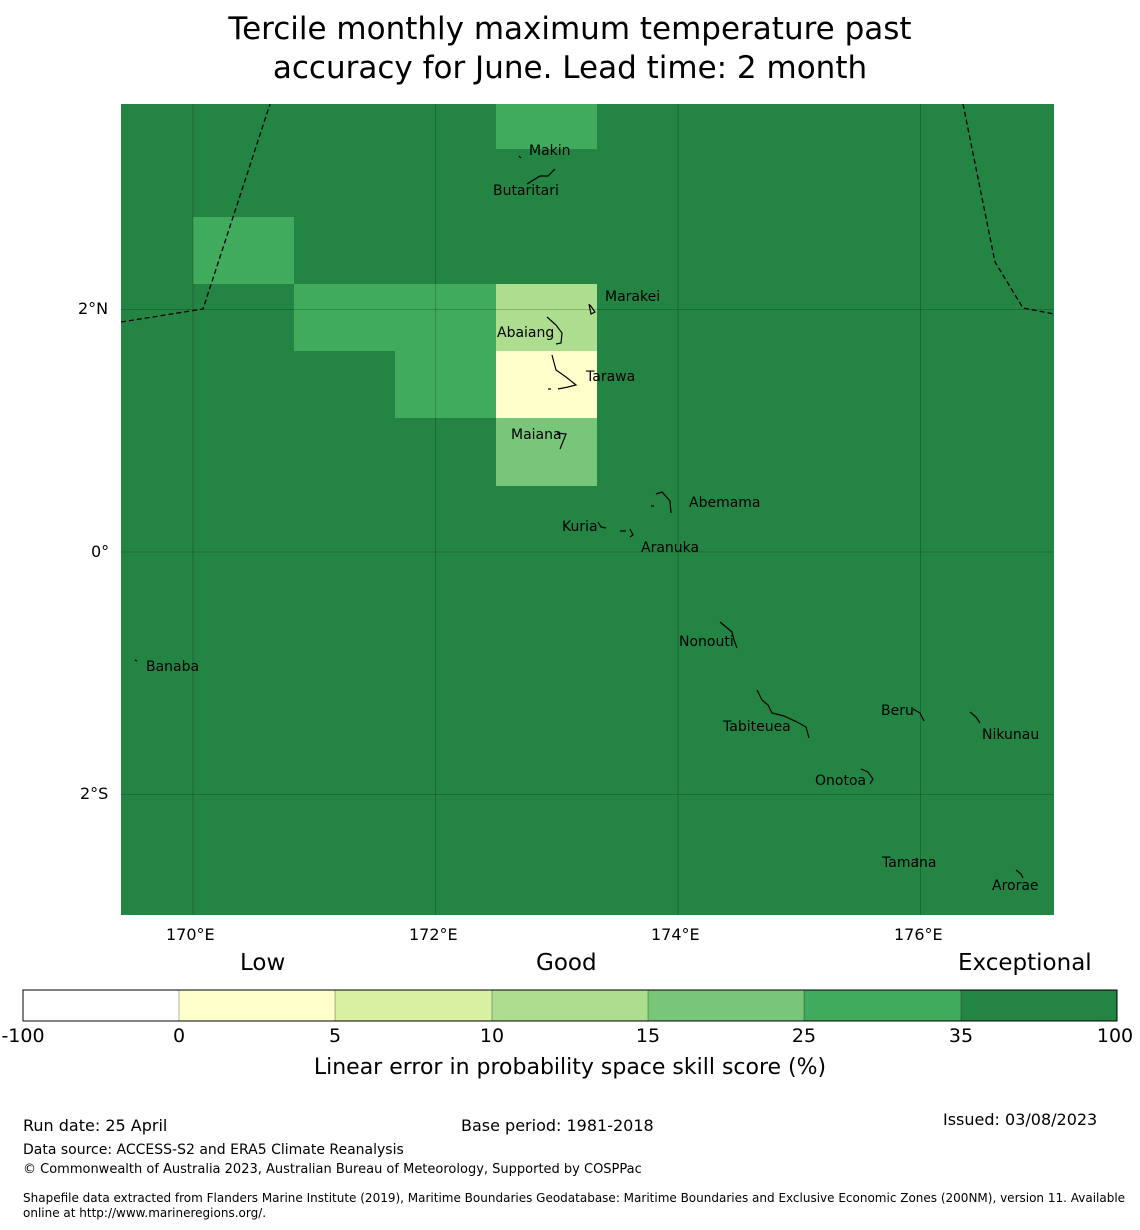 The width and height of the screenshot is (1140, 1230). Describe the element at coordinates (648, 1036) in the screenshot. I see `colorbar-tick: 15` at that location.